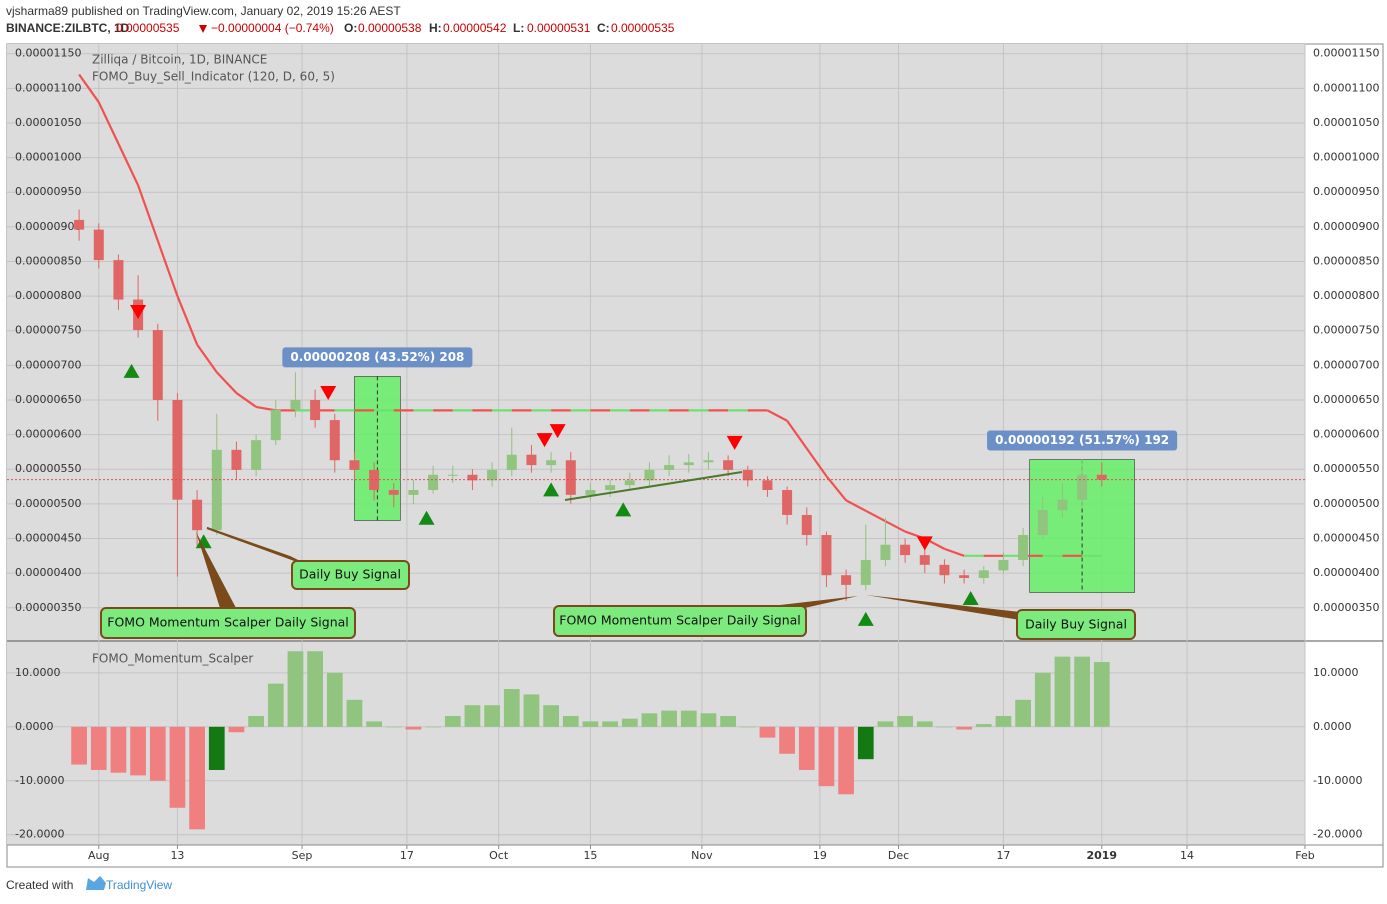  I want to click on ohlc-value: 0.00000538, so click(390, 28).